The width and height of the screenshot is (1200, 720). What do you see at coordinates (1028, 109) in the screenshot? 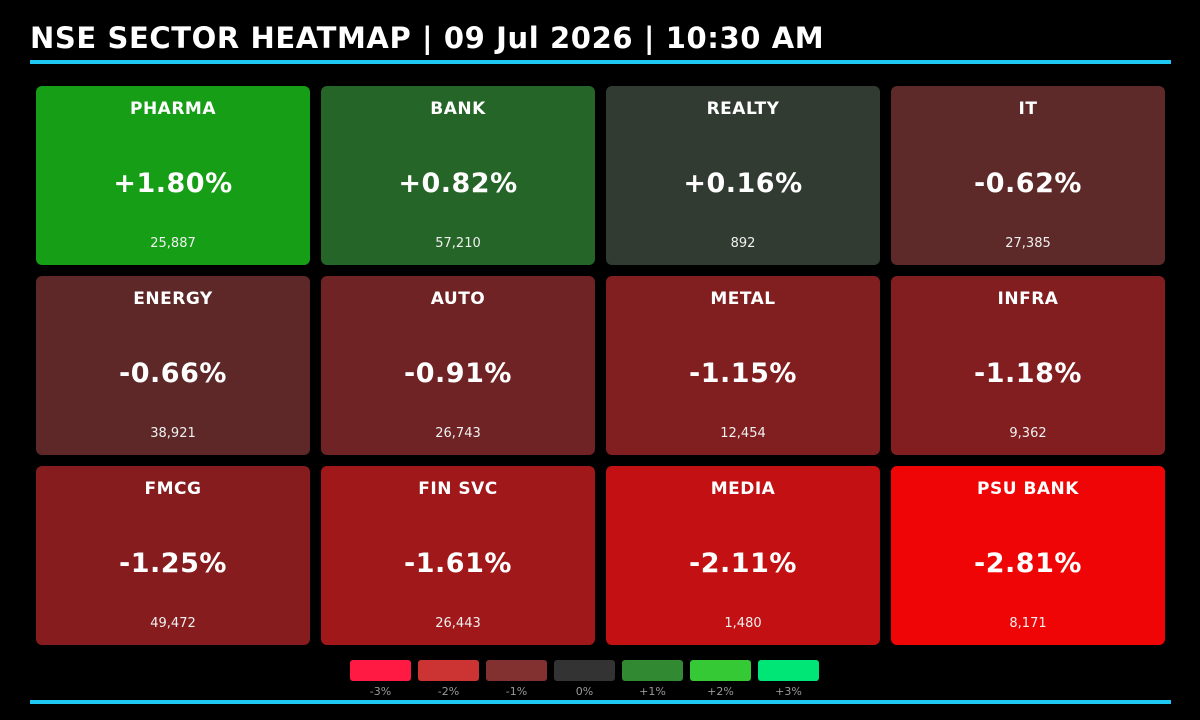
I see `sector-name: IT` at bounding box center [1028, 109].